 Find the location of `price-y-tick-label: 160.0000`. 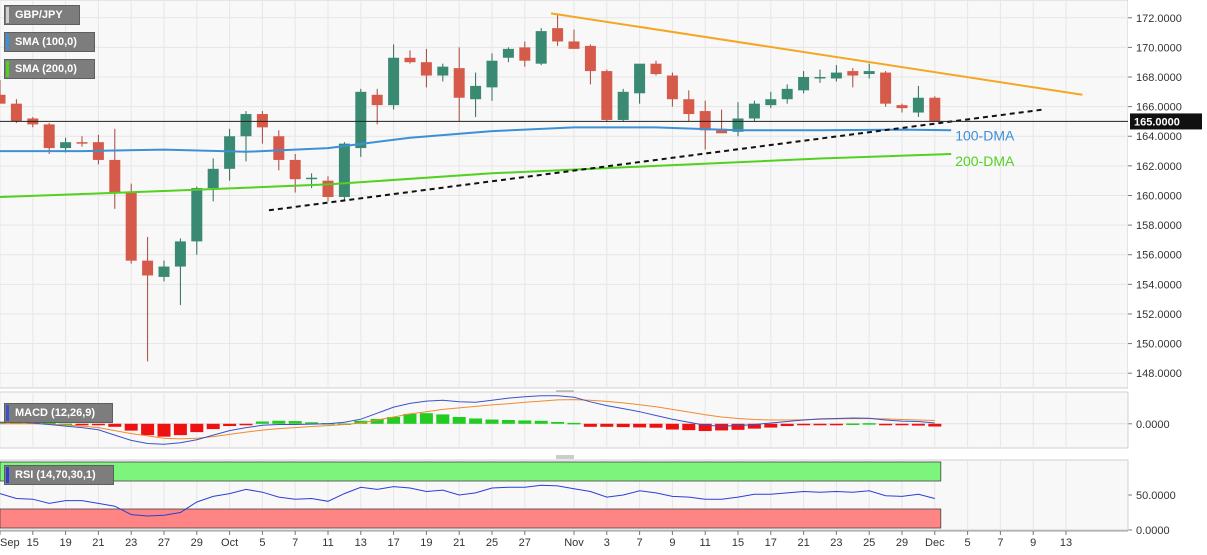

price-y-tick-label: 160.0000 is located at coordinates (1159, 196).